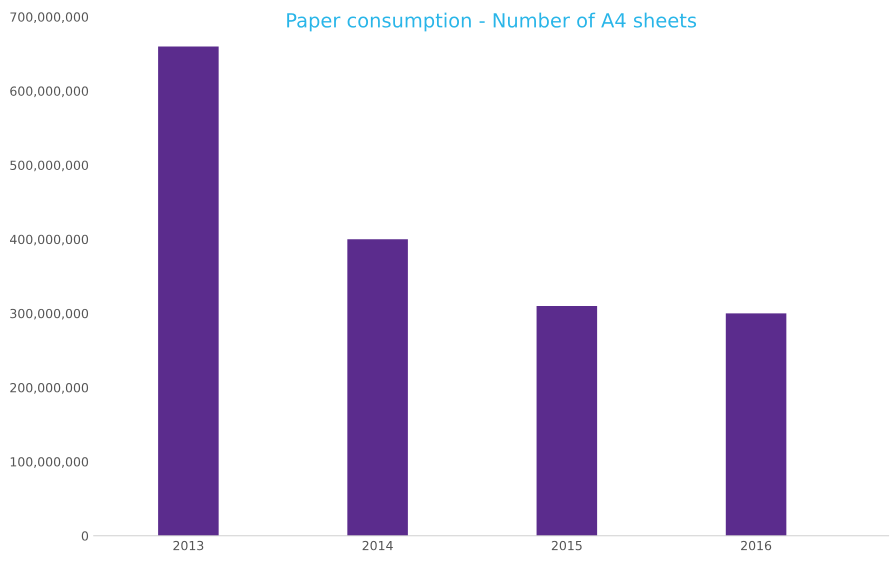  Describe the element at coordinates (188, 545) in the screenshot. I see `x-tick-label: 2013` at that location.